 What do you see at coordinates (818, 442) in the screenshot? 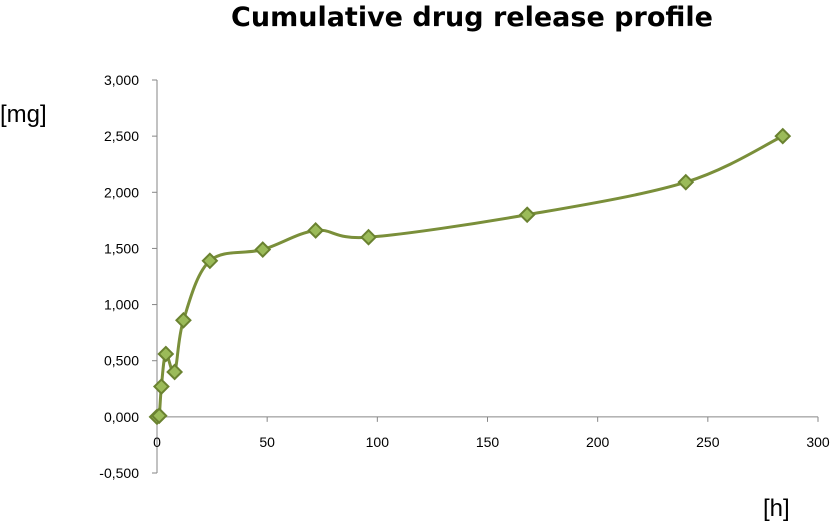
I see `x-tick-label: 300` at bounding box center [818, 442].